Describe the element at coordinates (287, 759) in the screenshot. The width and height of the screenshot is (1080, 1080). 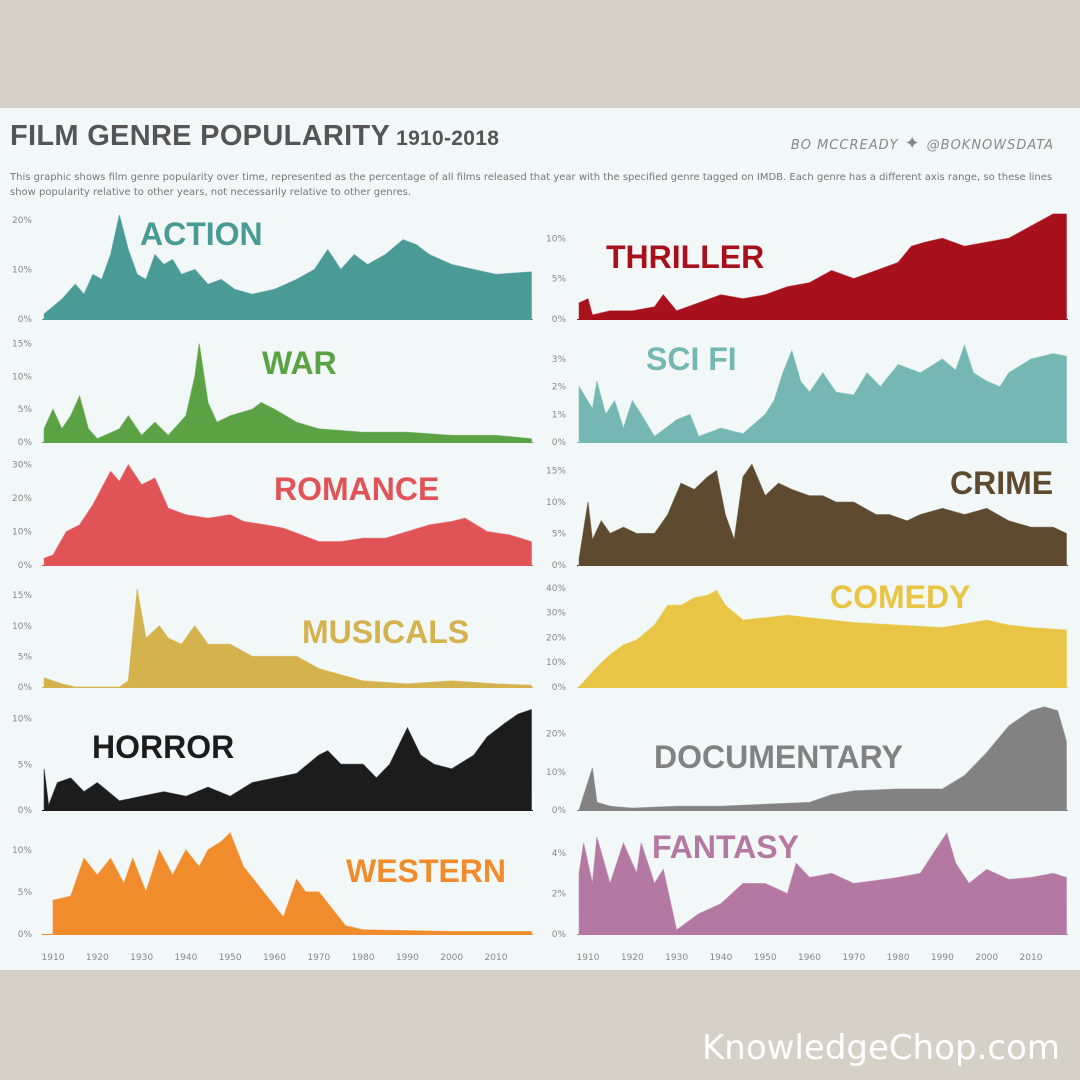
I see `area-horror` at that location.